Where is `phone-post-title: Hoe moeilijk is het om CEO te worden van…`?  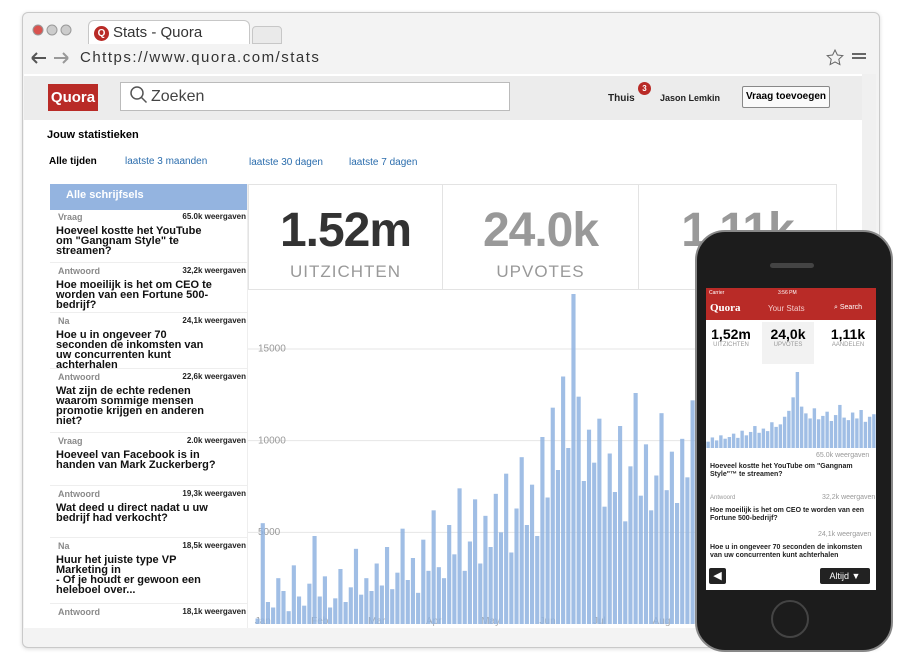 phone-post-title: Hoe moeilijk is het om CEO te worden van… is located at coordinates (787, 514).